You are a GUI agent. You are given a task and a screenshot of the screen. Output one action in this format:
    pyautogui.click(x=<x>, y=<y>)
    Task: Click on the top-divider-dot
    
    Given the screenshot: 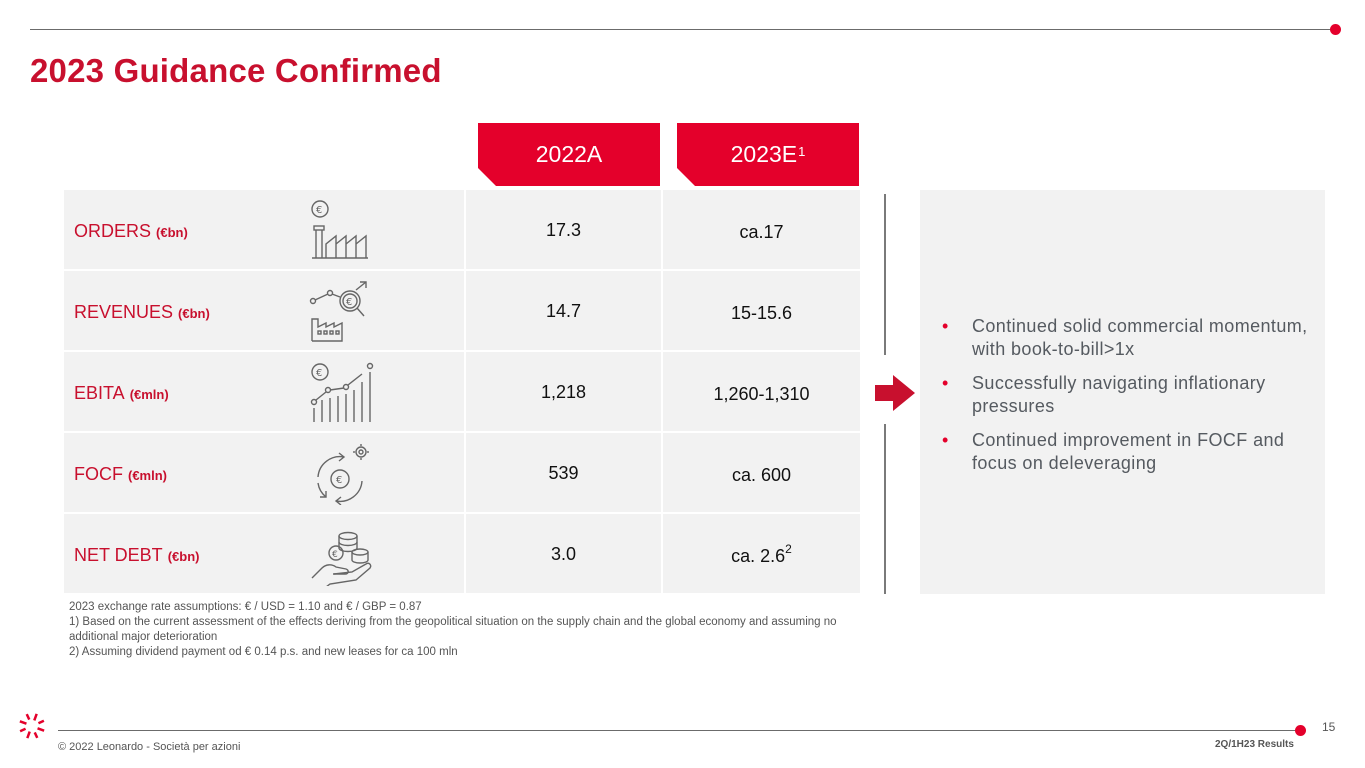 What is the action you would take?
    pyautogui.click(x=1335, y=29)
    